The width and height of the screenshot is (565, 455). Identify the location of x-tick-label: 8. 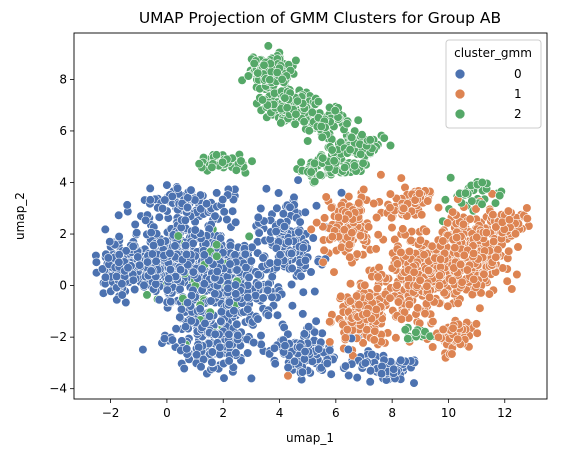
(392, 413).